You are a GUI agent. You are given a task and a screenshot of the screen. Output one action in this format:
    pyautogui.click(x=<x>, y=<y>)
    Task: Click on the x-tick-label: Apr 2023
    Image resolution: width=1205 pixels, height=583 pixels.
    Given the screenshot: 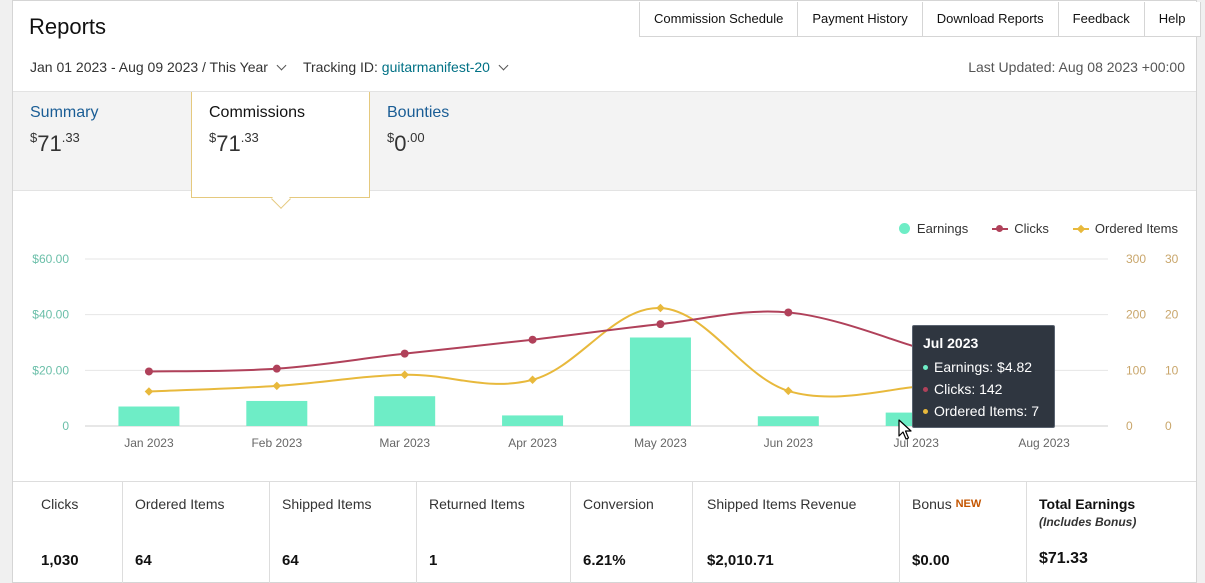 What is the action you would take?
    pyautogui.click(x=532, y=443)
    